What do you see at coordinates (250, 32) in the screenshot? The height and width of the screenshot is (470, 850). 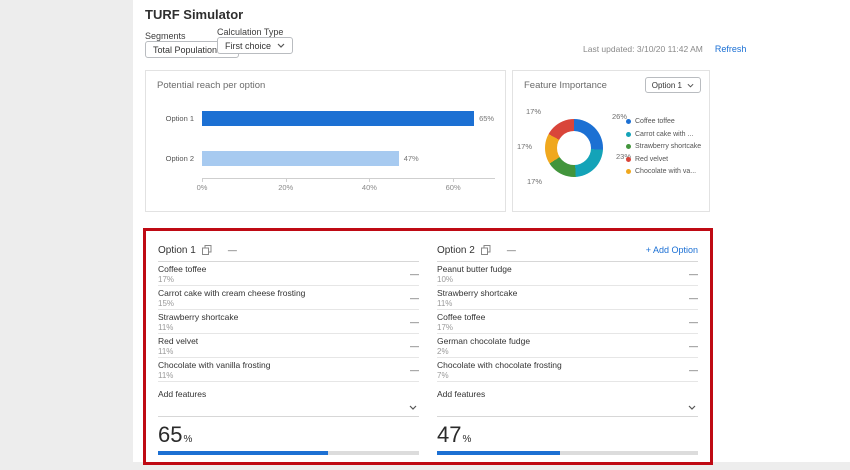 I see `calculation-type-label: Calculation Type` at bounding box center [250, 32].